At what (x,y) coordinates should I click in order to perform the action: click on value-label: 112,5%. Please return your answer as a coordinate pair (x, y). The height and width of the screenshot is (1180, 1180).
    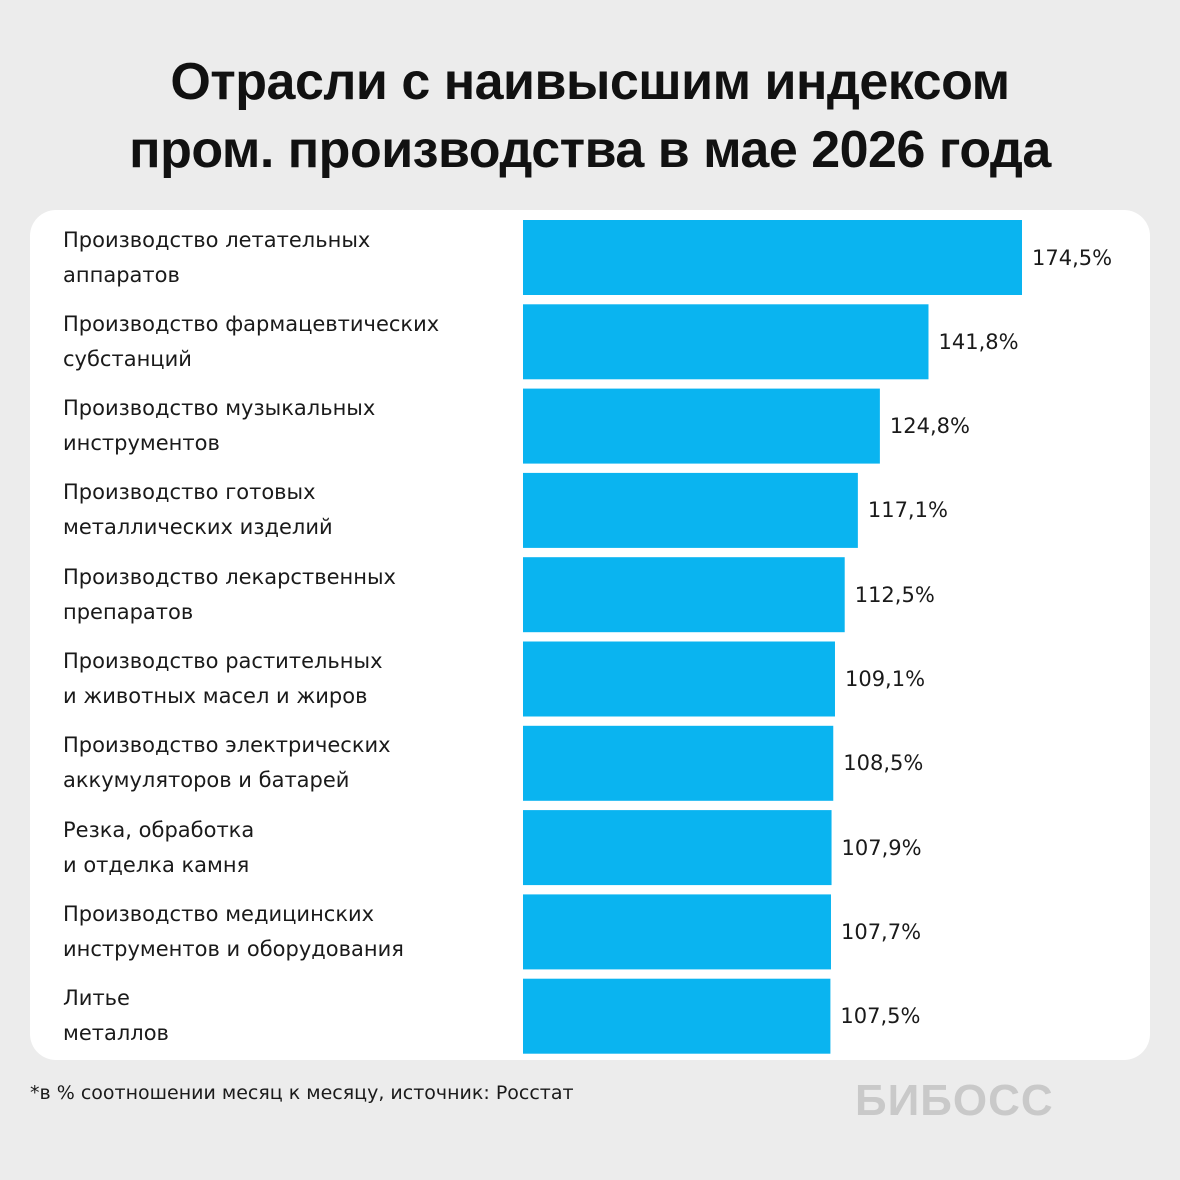
    Looking at the image, I should click on (894, 594).